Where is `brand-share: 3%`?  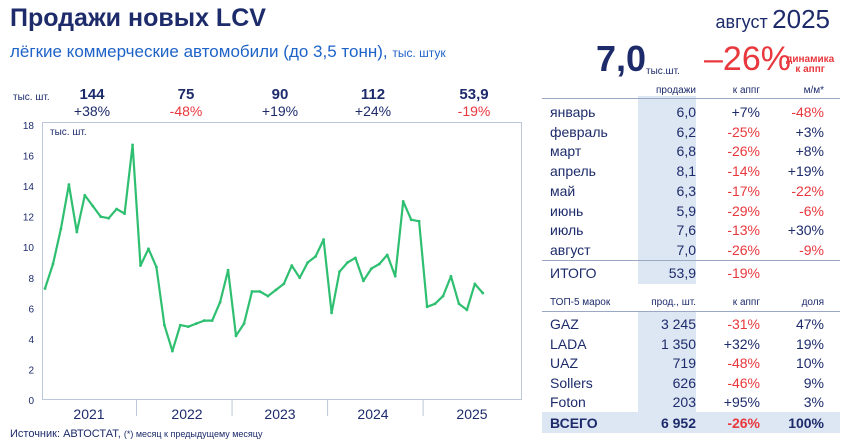 brand-share: 3% is located at coordinates (813, 402).